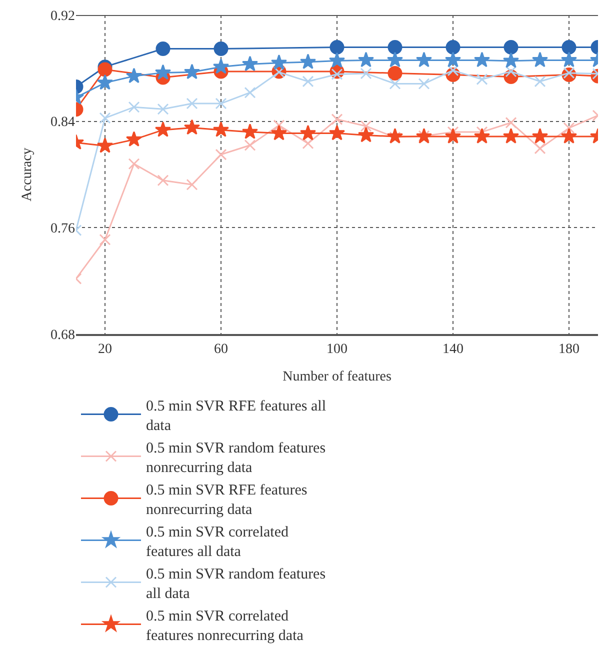  I want to click on x-axis-title: Number of features, so click(337, 377).